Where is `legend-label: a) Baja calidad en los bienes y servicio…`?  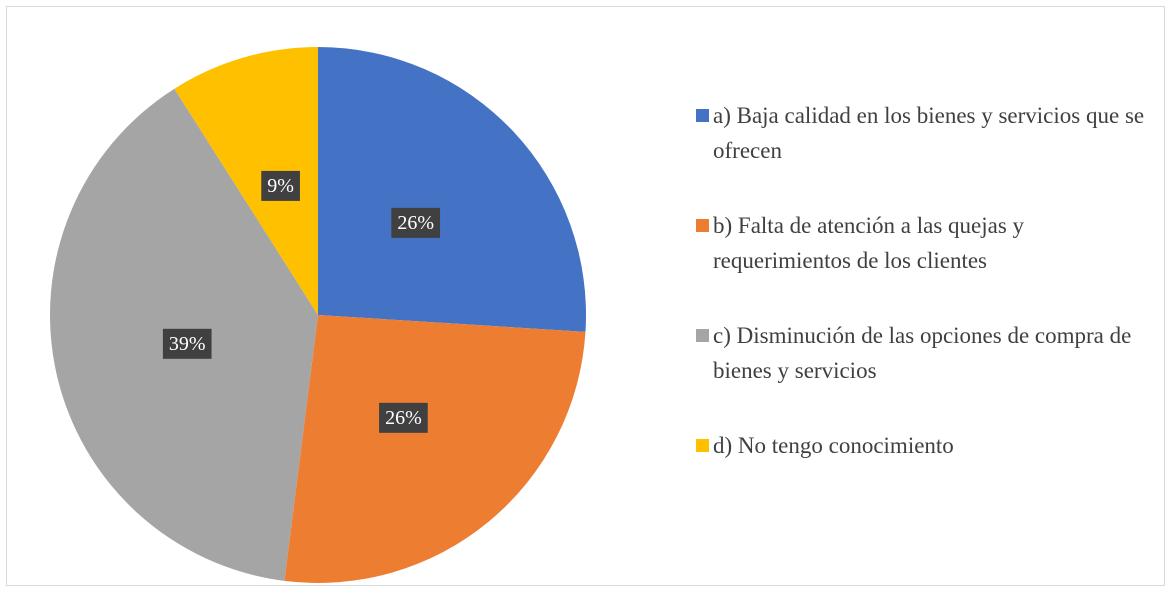
legend-label: a) Baja calidad en los bienes y servicio… is located at coordinates (929, 133).